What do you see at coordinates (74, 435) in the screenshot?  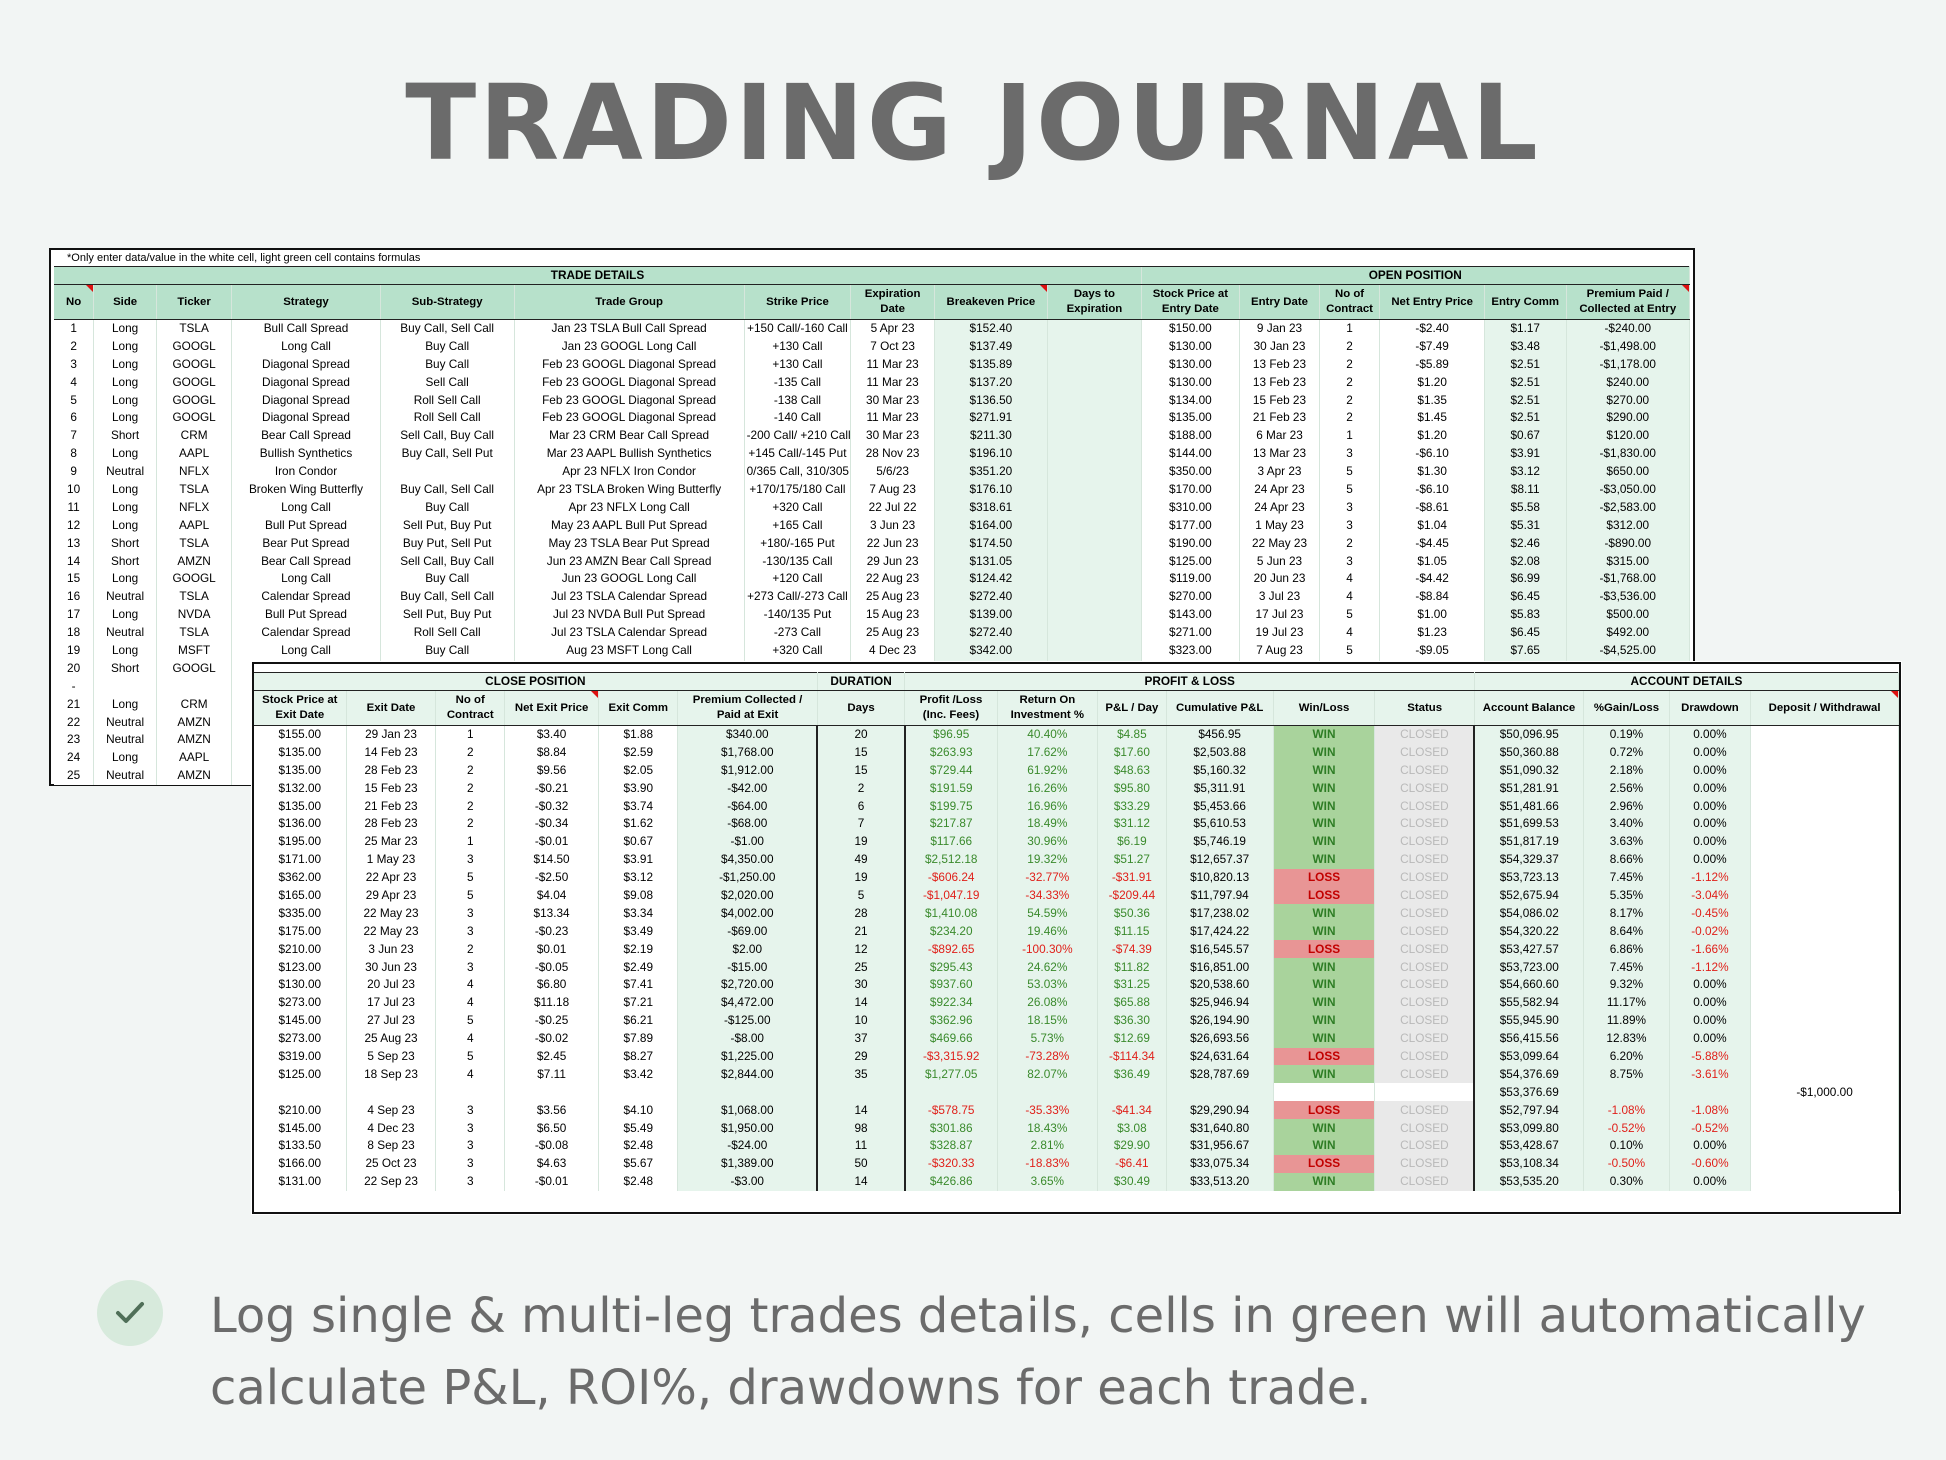 I see `table-cell: 7` at bounding box center [74, 435].